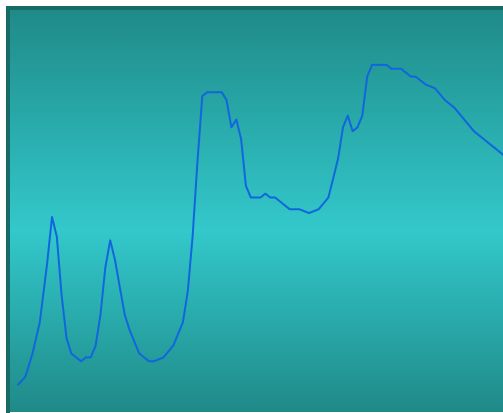 The width and height of the screenshot is (503, 413). Describe the element at coordinates (8, 209) in the screenshot. I see `plot-border-left` at that location.